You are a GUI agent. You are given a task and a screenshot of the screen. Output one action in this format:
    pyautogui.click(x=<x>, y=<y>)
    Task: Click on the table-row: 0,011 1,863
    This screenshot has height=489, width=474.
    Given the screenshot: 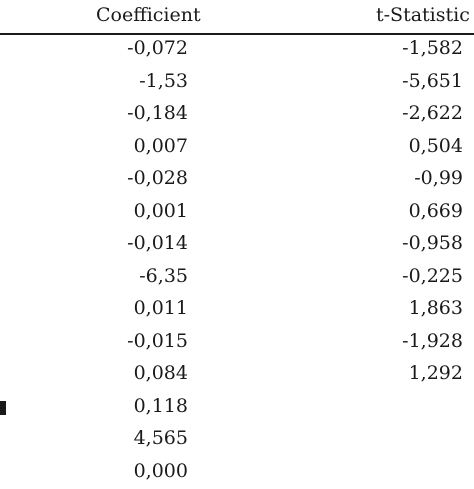 What is the action you would take?
    pyautogui.click(x=237, y=310)
    